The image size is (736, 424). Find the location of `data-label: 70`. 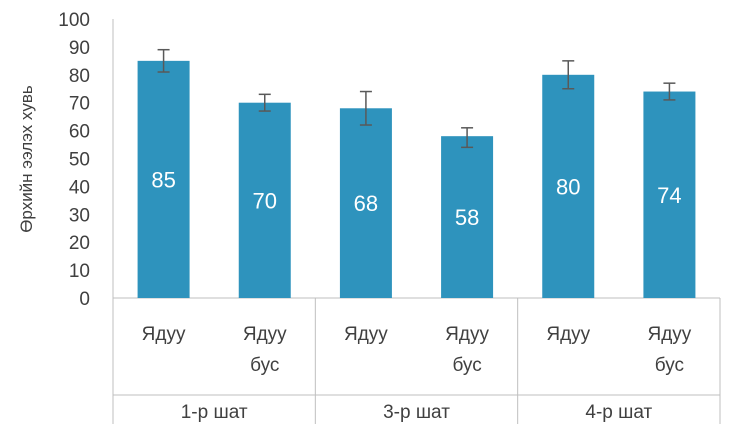

data-label: 70 is located at coordinates (265, 200).